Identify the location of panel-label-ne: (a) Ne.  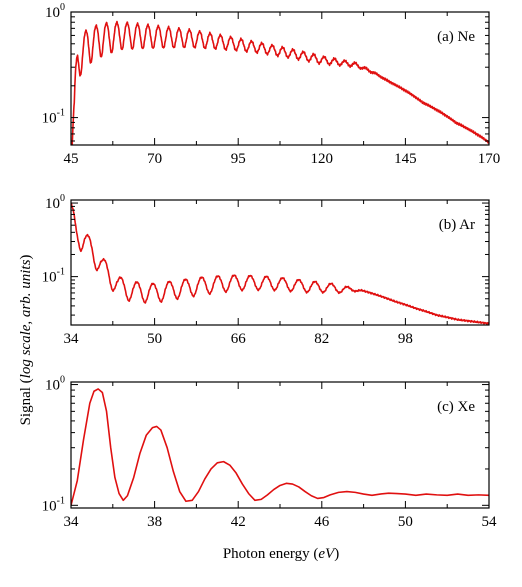
(456, 37).